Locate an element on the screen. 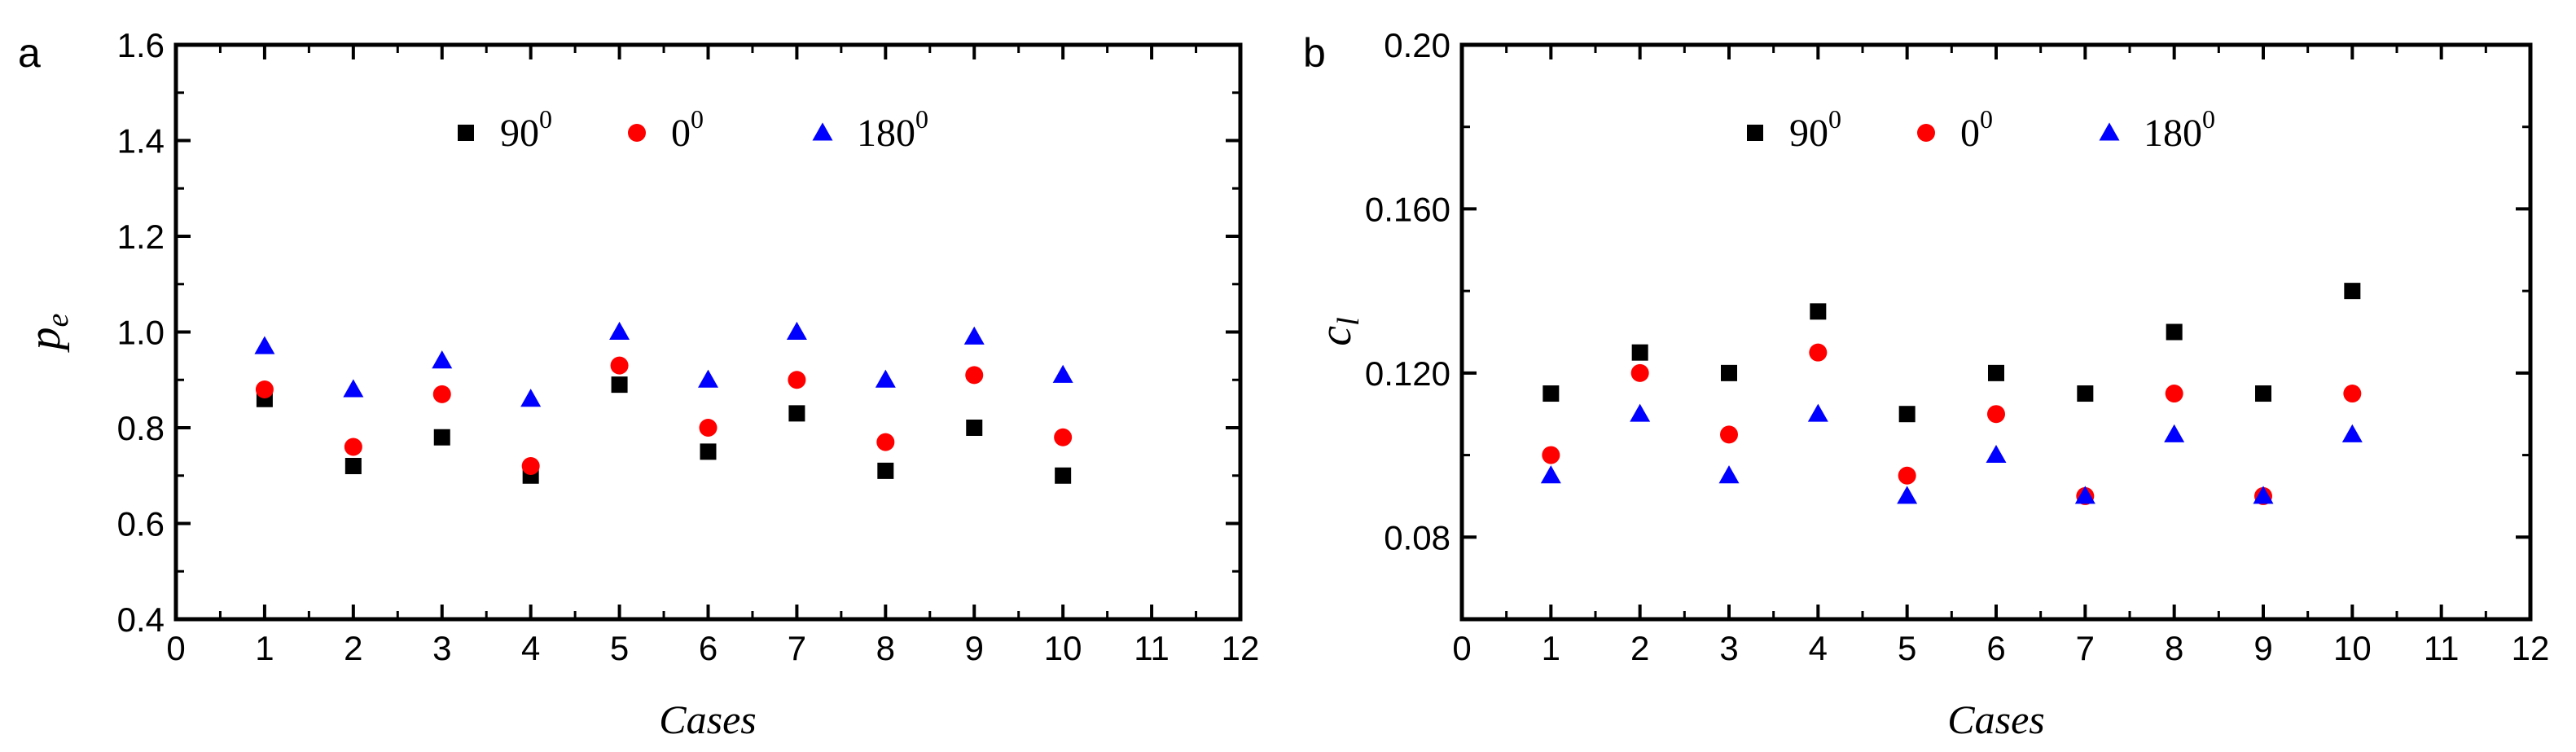 The width and height of the screenshot is (2576, 752). data-points-a is located at coordinates (663, 403).